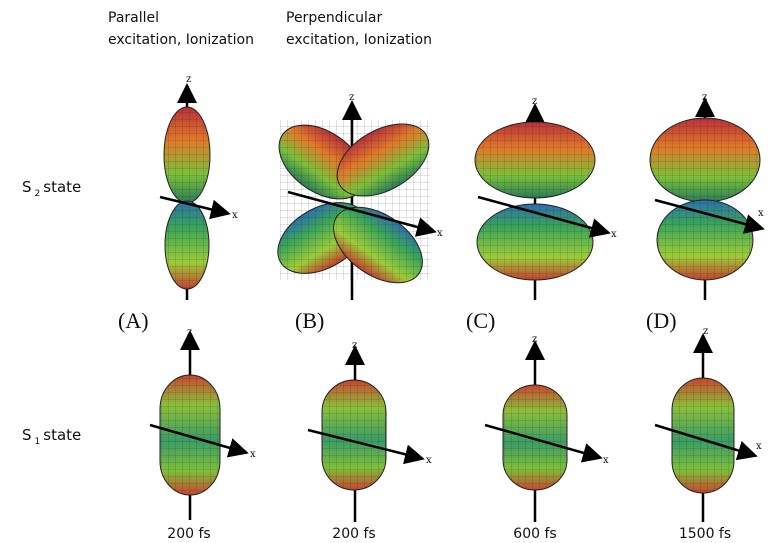 This screenshot has width=769, height=543. Describe the element at coordinates (133, 18) in the screenshot. I see `column-header: Parallel` at that location.